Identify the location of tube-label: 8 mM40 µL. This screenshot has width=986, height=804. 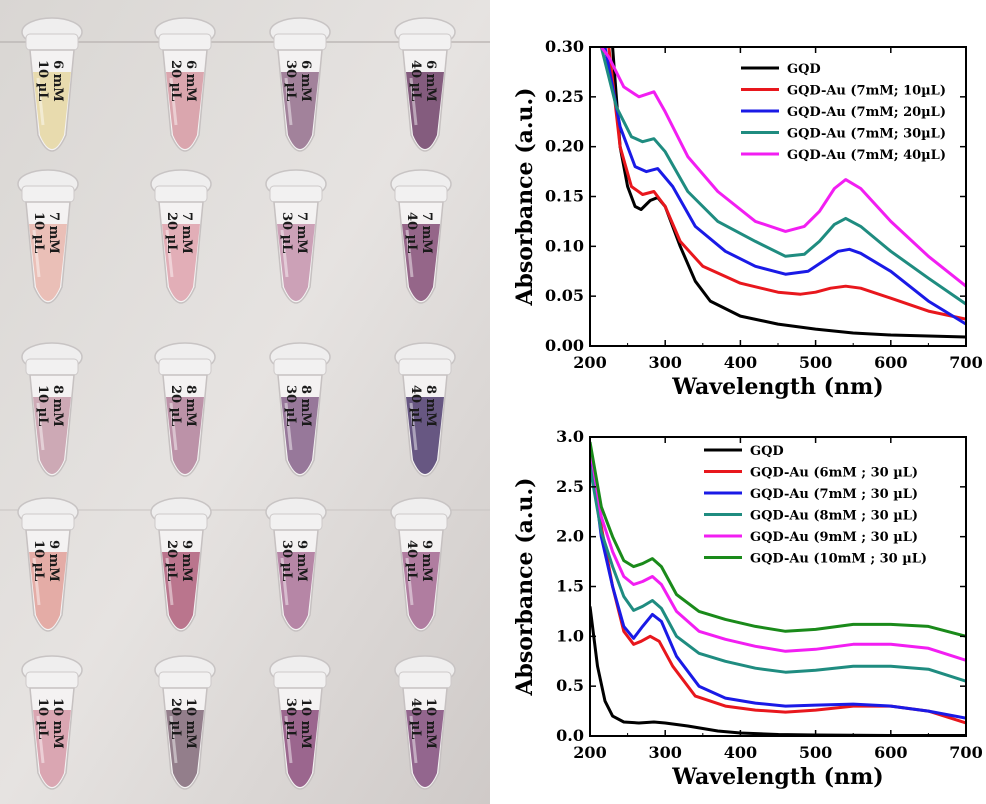
(423, 406).